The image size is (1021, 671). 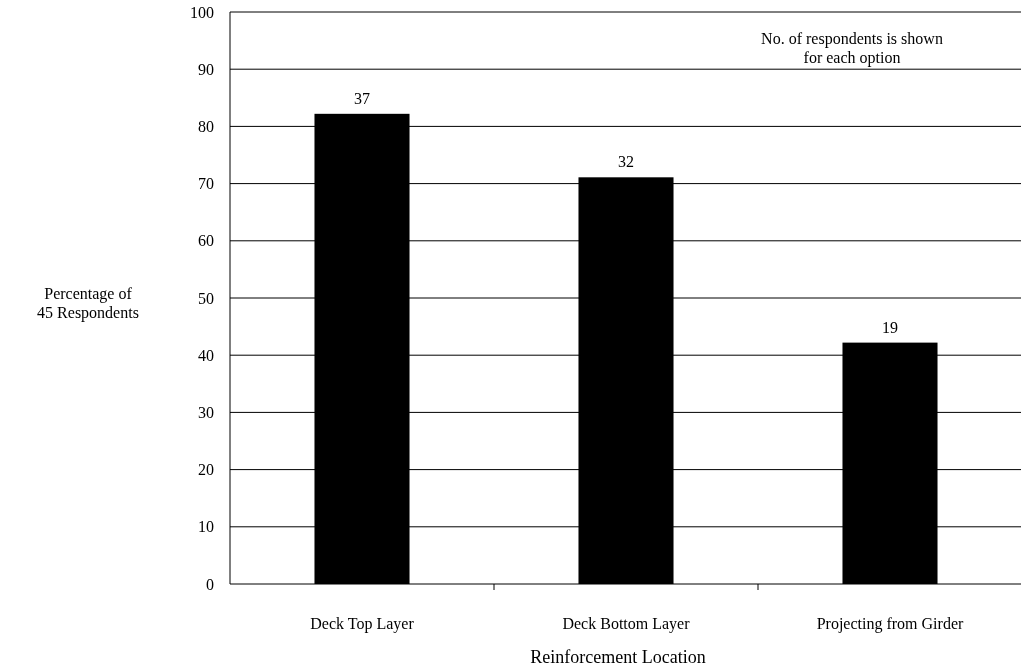 What do you see at coordinates (206, 126) in the screenshot?
I see `y-tick-label: 80` at bounding box center [206, 126].